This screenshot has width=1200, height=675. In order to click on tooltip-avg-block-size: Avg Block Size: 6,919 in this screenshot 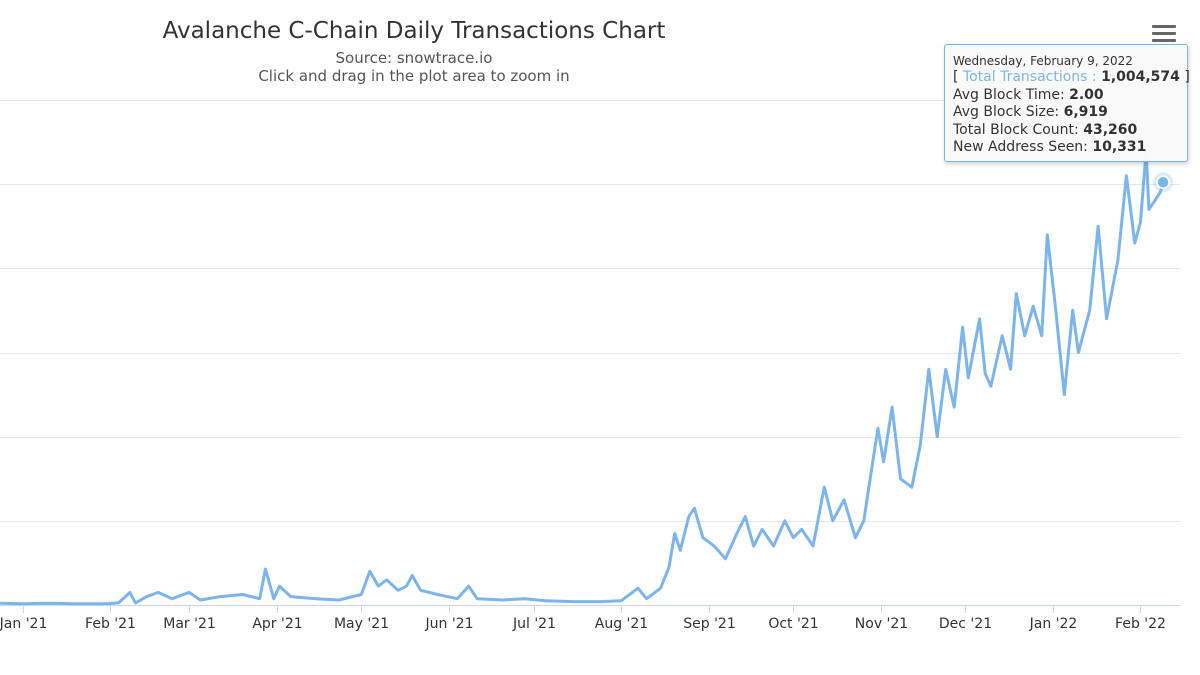, I will do `click(1070, 113)`.